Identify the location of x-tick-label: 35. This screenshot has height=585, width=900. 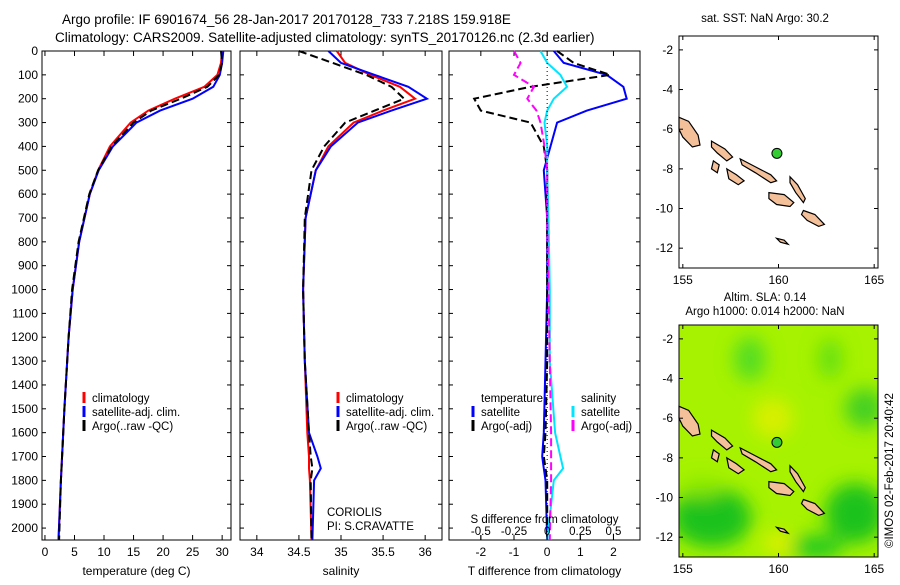
(341, 552).